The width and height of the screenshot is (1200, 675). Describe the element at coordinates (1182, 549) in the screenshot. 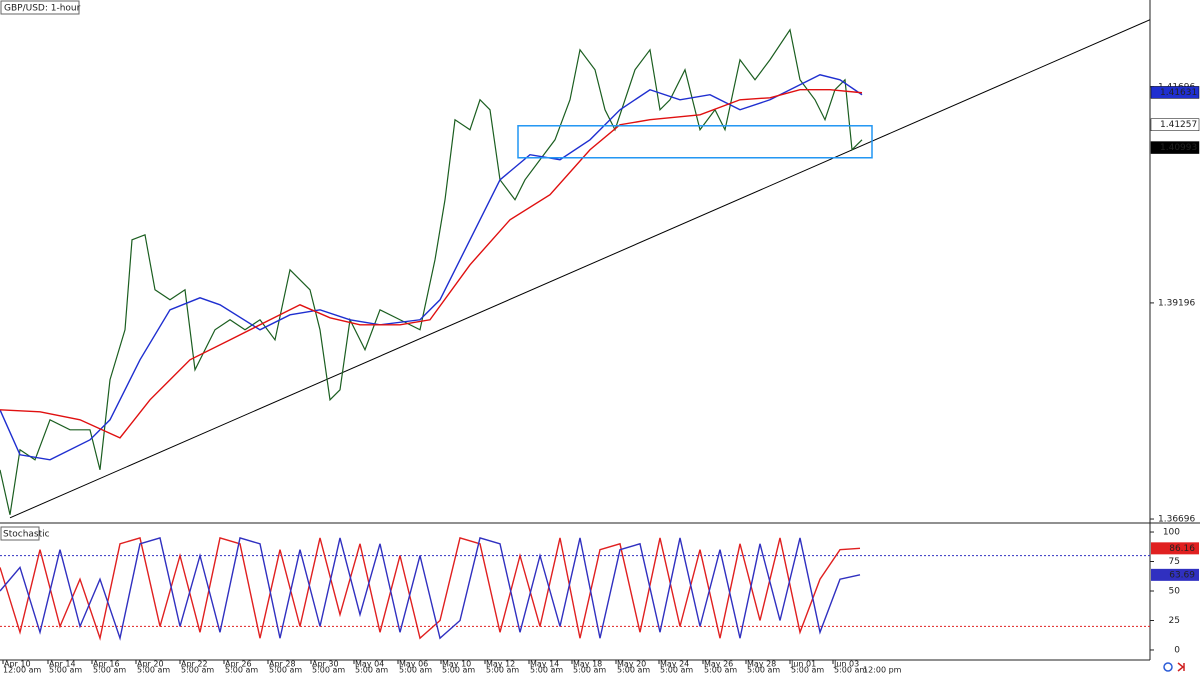

I see `value-tag-label: 86.16` at that location.